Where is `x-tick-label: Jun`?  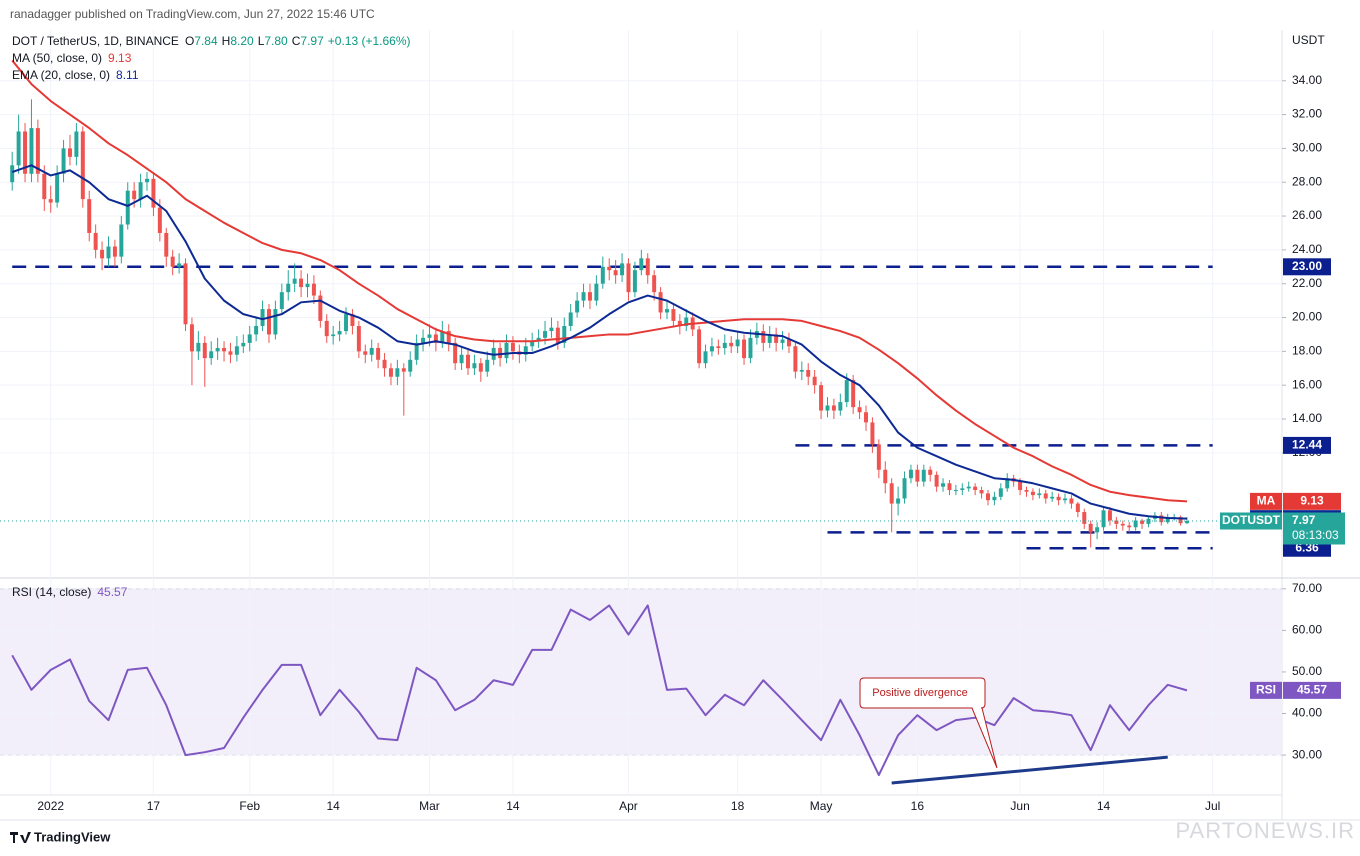
x-tick-label: Jun is located at coordinates (1019, 806).